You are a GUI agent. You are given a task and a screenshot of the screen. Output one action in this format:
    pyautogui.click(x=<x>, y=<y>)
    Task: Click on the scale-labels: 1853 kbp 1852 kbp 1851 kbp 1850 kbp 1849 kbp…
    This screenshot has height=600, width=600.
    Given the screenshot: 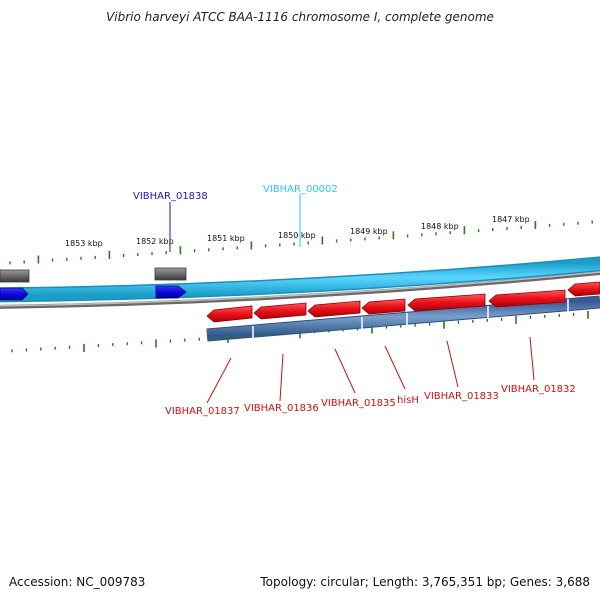 What is the action you would take?
    pyautogui.click(x=297, y=231)
    